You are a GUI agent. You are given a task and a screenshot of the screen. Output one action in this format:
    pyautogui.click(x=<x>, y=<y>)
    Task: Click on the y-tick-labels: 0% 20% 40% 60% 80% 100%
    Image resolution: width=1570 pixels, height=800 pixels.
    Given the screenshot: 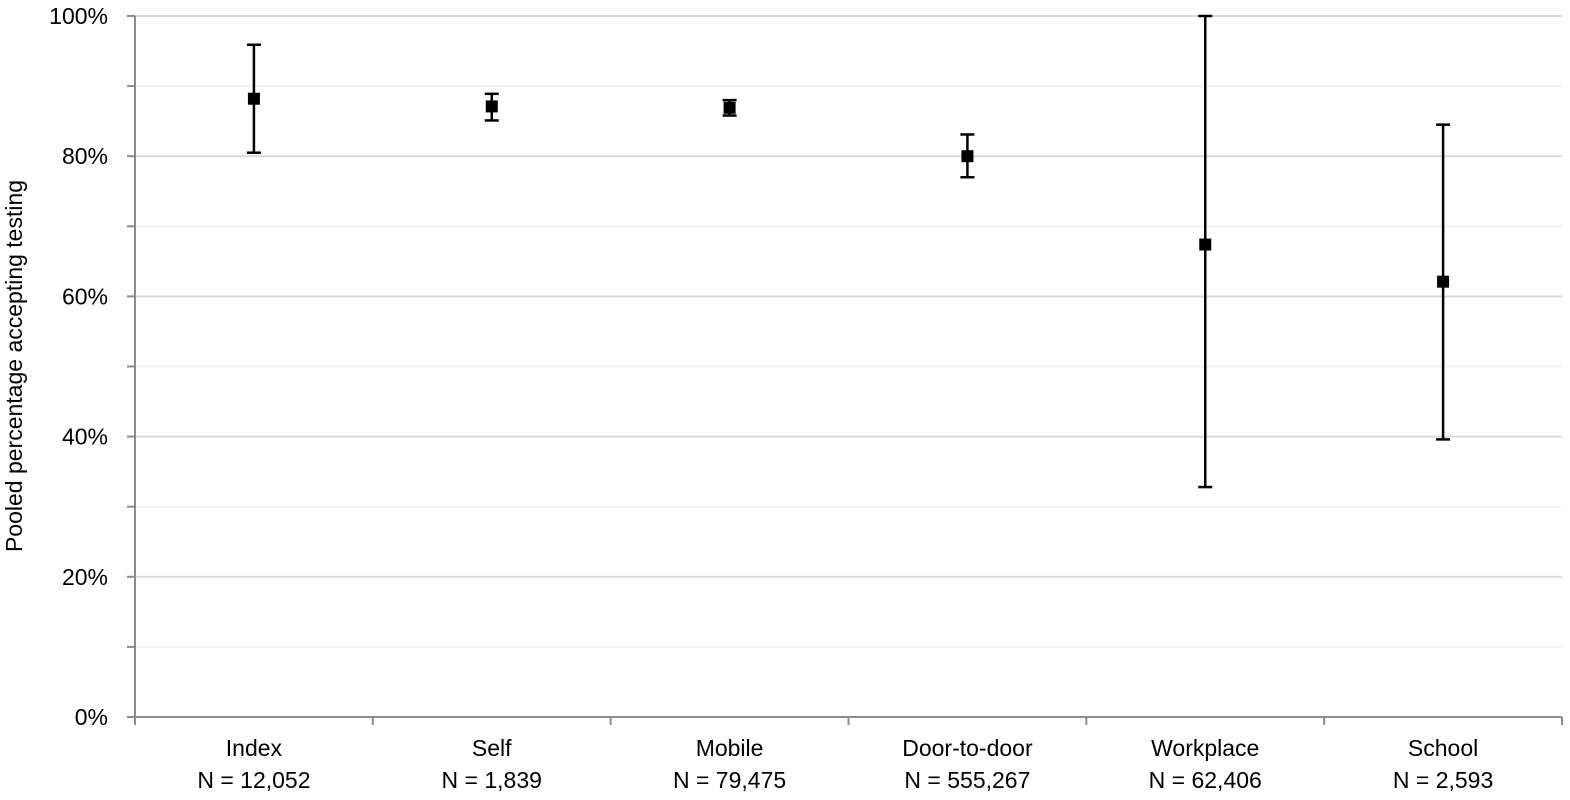 What is the action you would take?
    pyautogui.click(x=78, y=366)
    